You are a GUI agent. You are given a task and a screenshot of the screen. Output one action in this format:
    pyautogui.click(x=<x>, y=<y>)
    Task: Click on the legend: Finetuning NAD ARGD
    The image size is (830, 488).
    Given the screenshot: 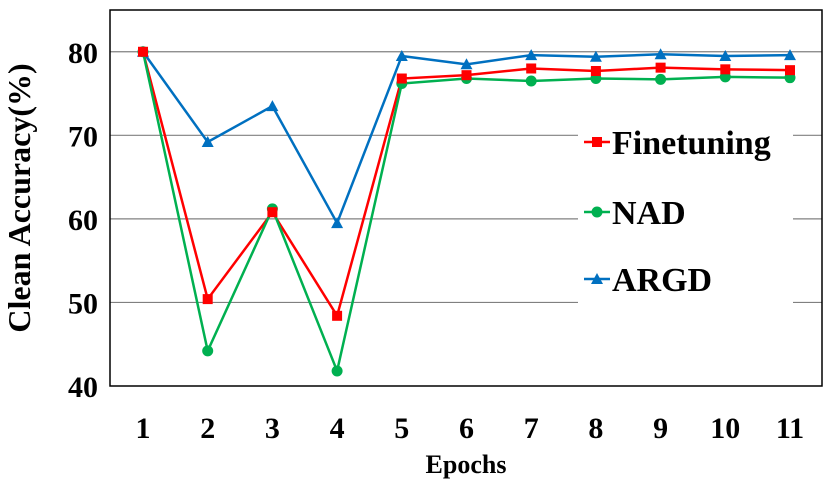 What is the action you would take?
    pyautogui.click(x=685, y=207)
    